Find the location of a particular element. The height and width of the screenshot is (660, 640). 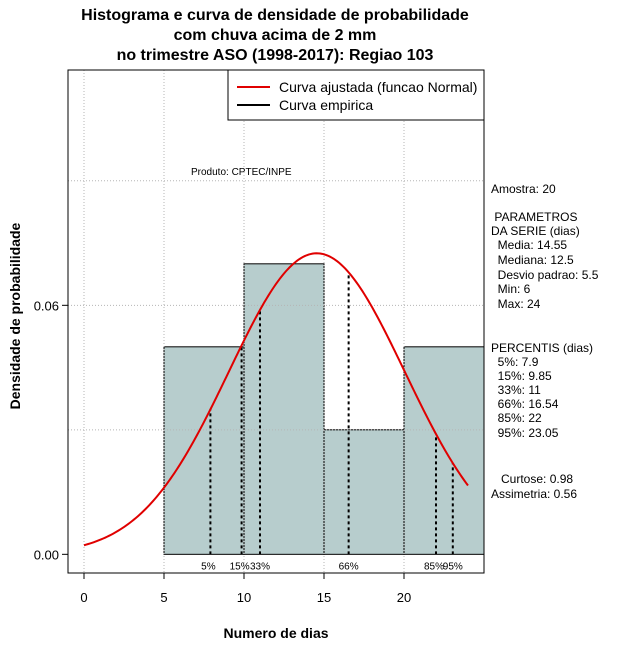

stat-media: Media: 14.55 is located at coordinates (529, 245).